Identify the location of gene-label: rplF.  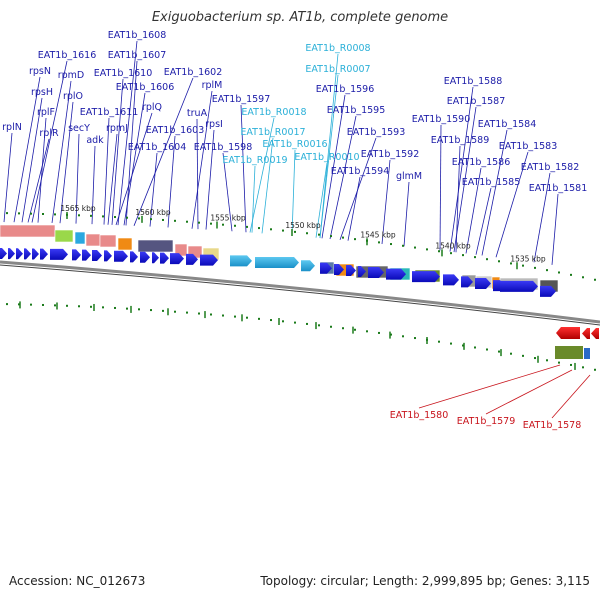
(46, 112).